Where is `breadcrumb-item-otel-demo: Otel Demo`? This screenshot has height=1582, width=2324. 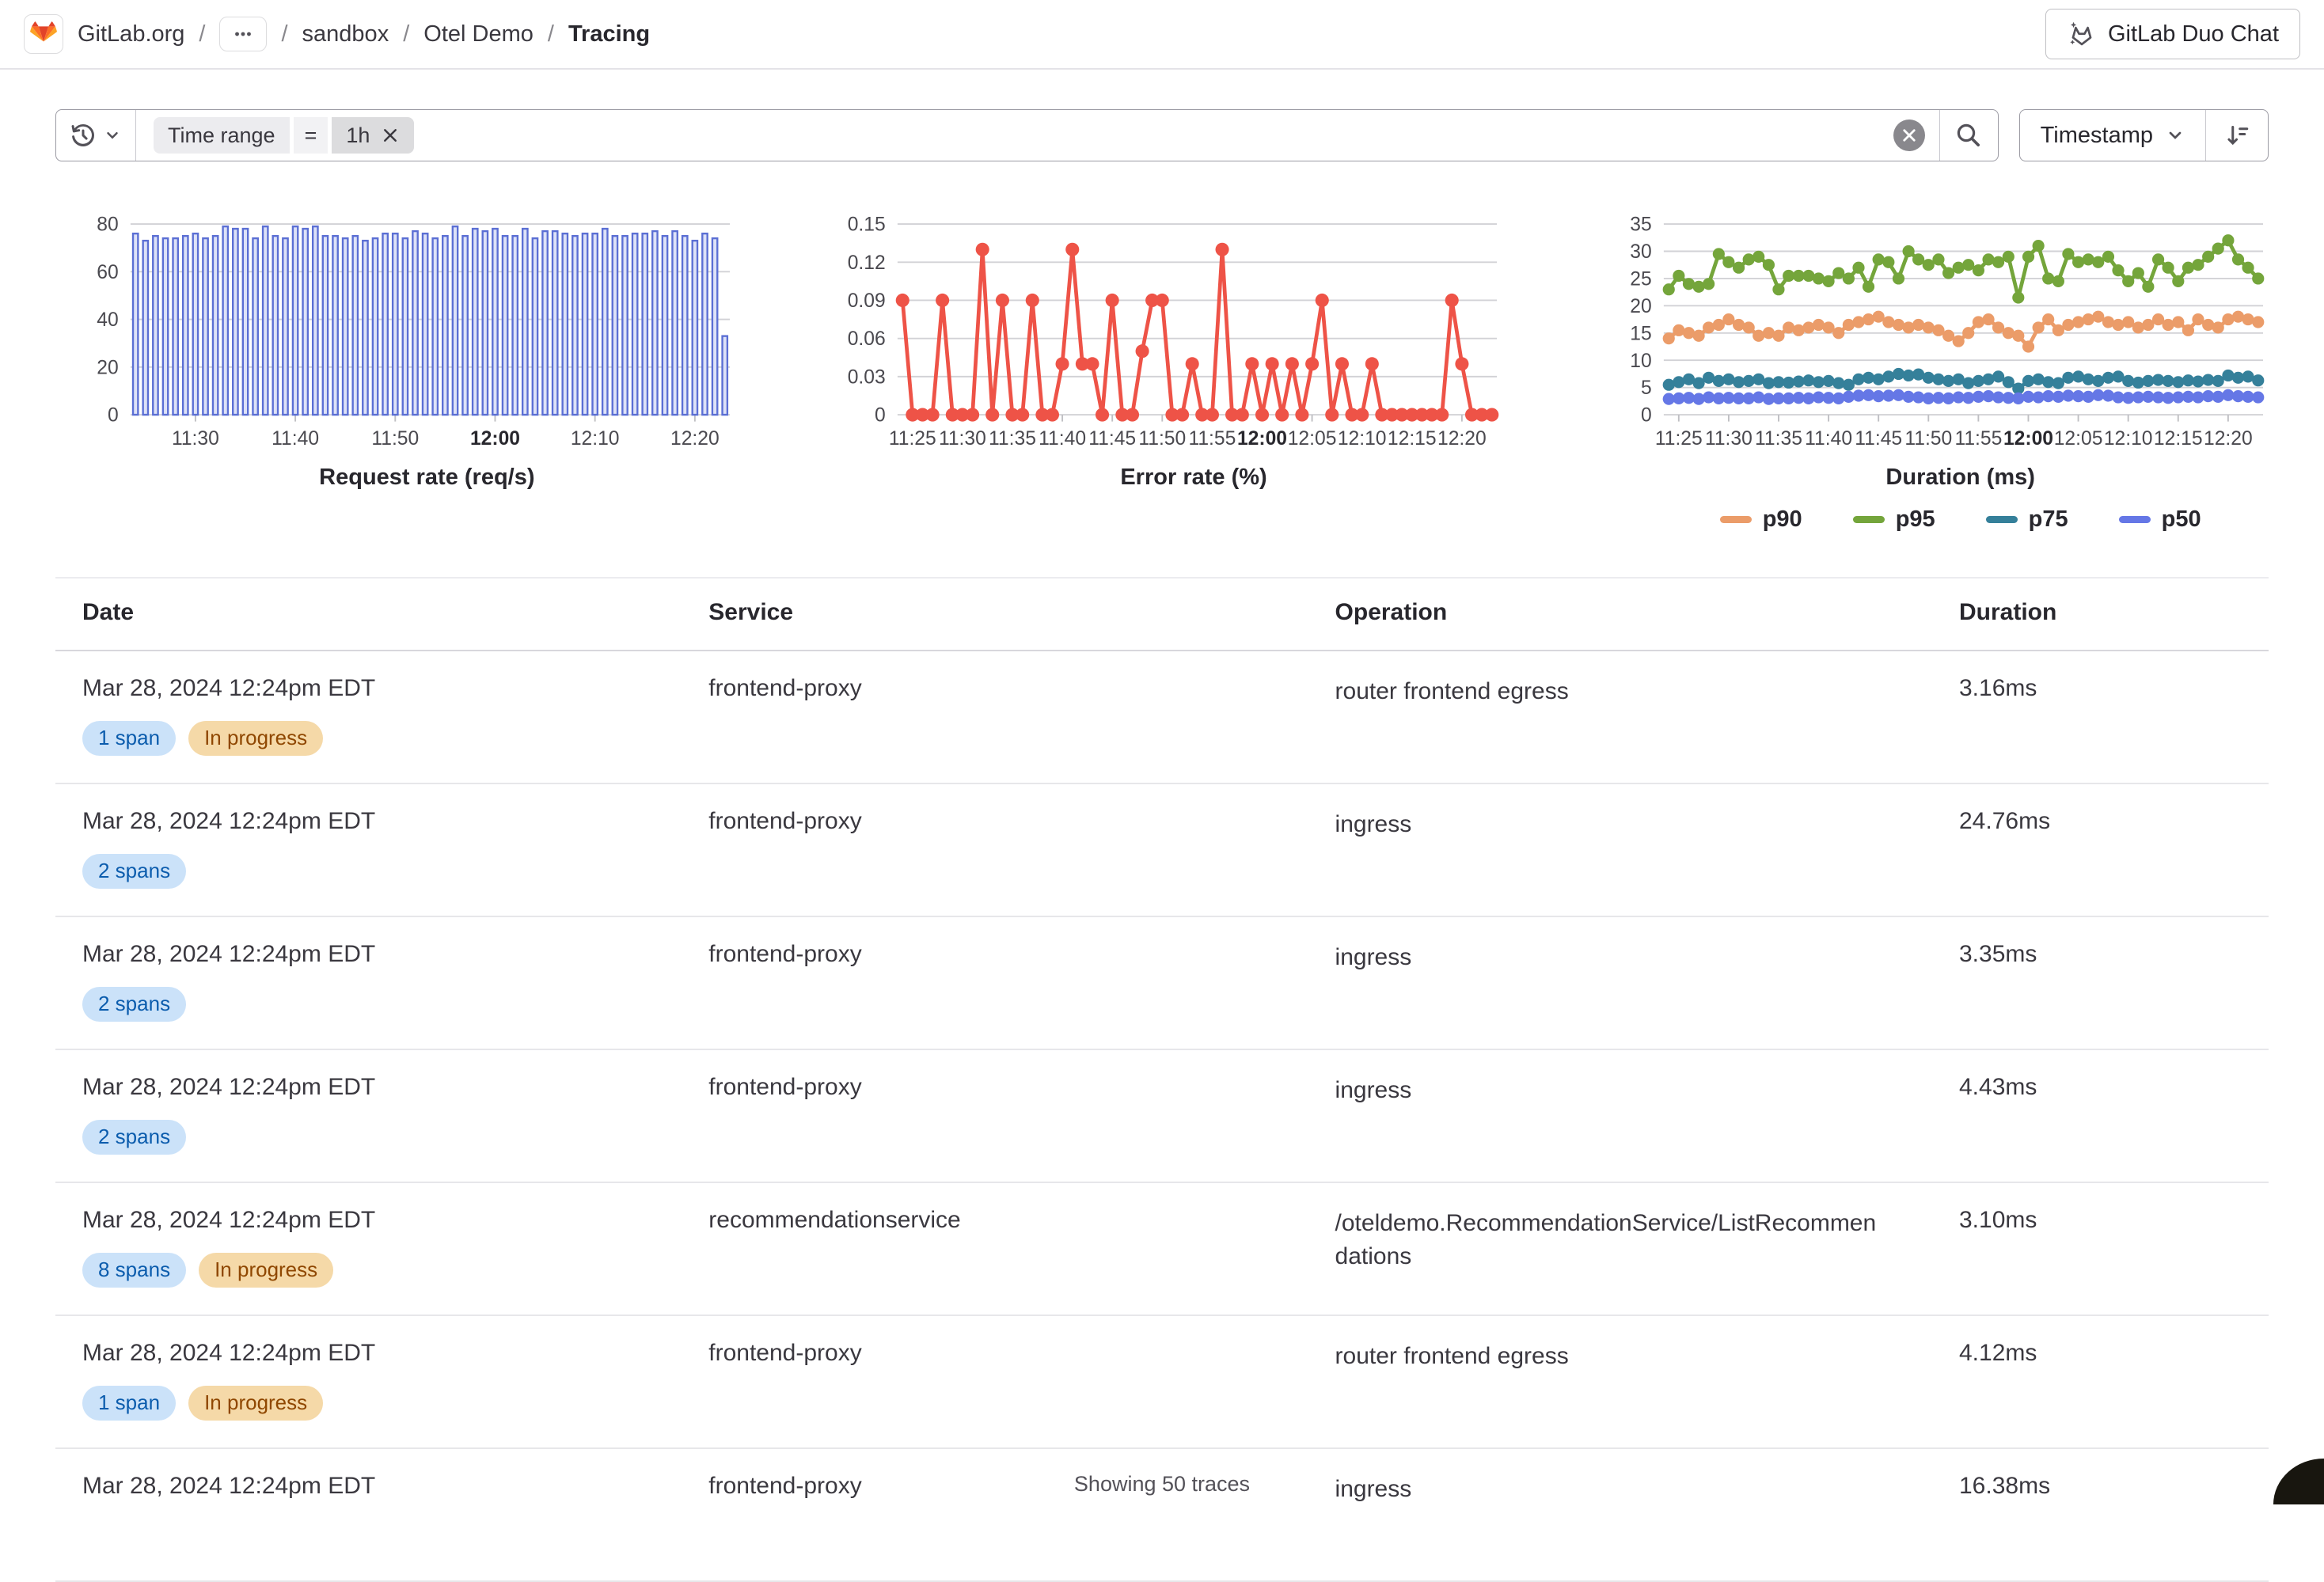 breadcrumb-item-otel-demo: Otel Demo is located at coordinates (479, 34).